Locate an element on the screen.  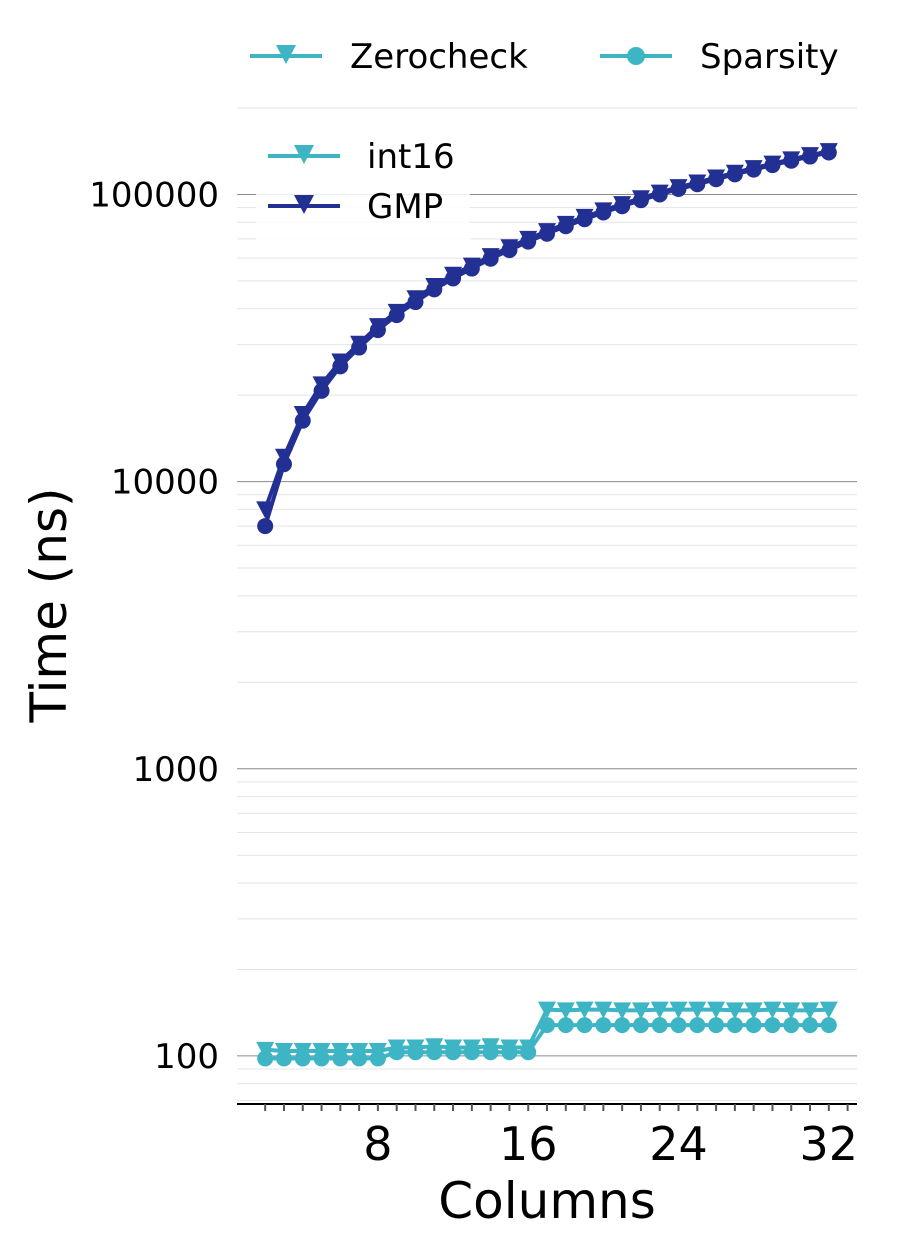
x-tick-label: 8 is located at coordinates (377, 1144).